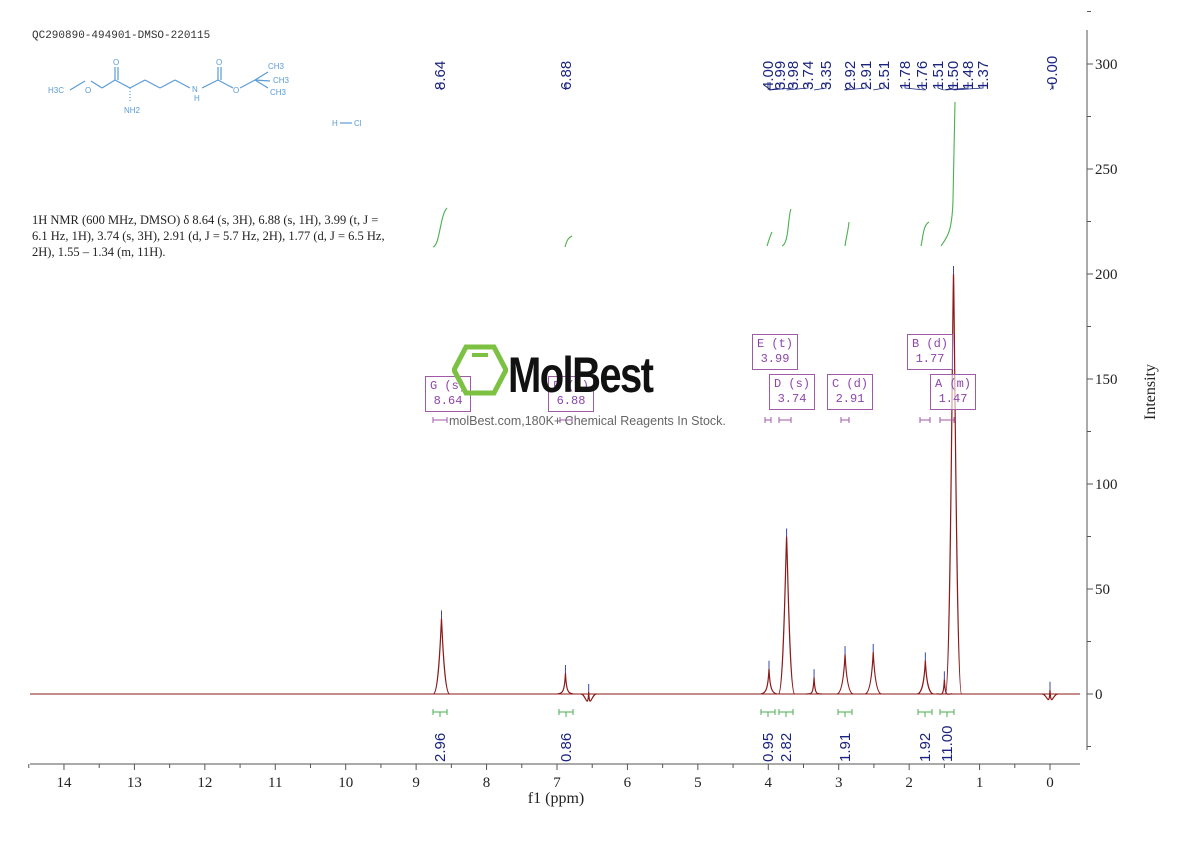  I want to click on x-tick-label: 6, so click(628, 783).